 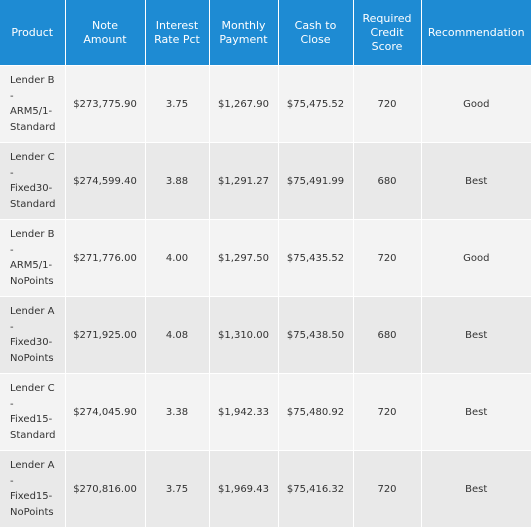 What do you see at coordinates (33, 412) in the screenshot?
I see `product-cell: Lender C - Fixed15- Standard` at bounding box center [33, 412].